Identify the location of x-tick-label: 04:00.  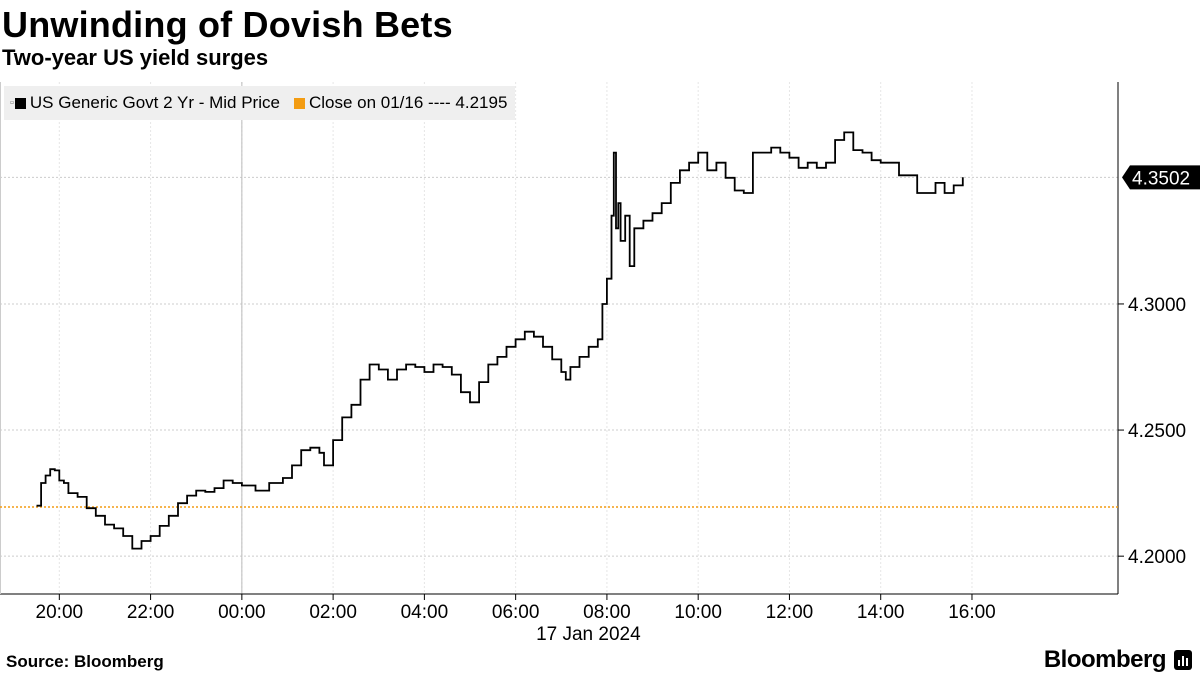
(425, 612).